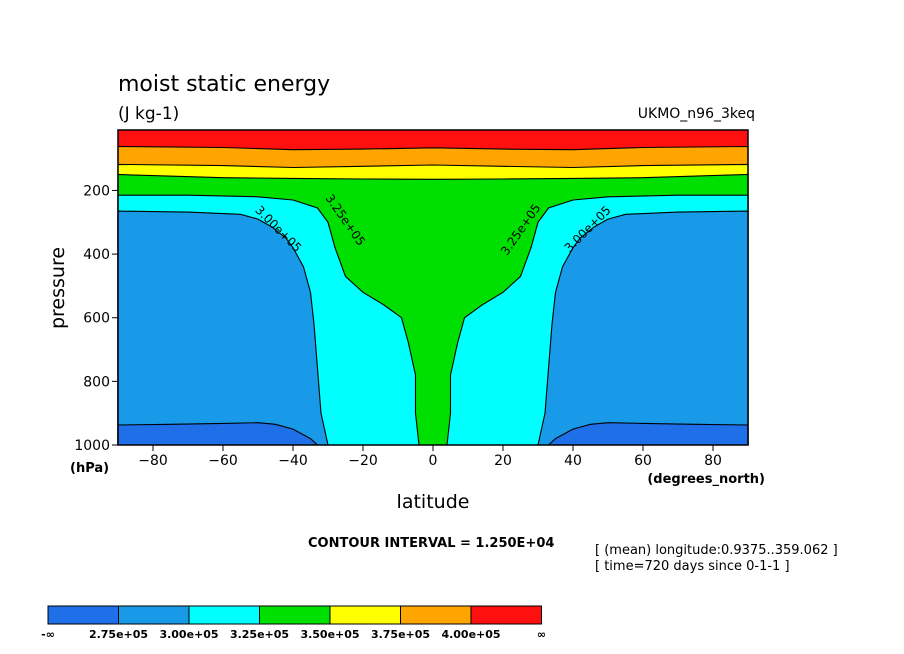 This screenshot has width=904, height=654. What do you see at coordinates (713, 461) in the screenshot?
I see `x-tick-label: 80` at bounding box center [713, 461].